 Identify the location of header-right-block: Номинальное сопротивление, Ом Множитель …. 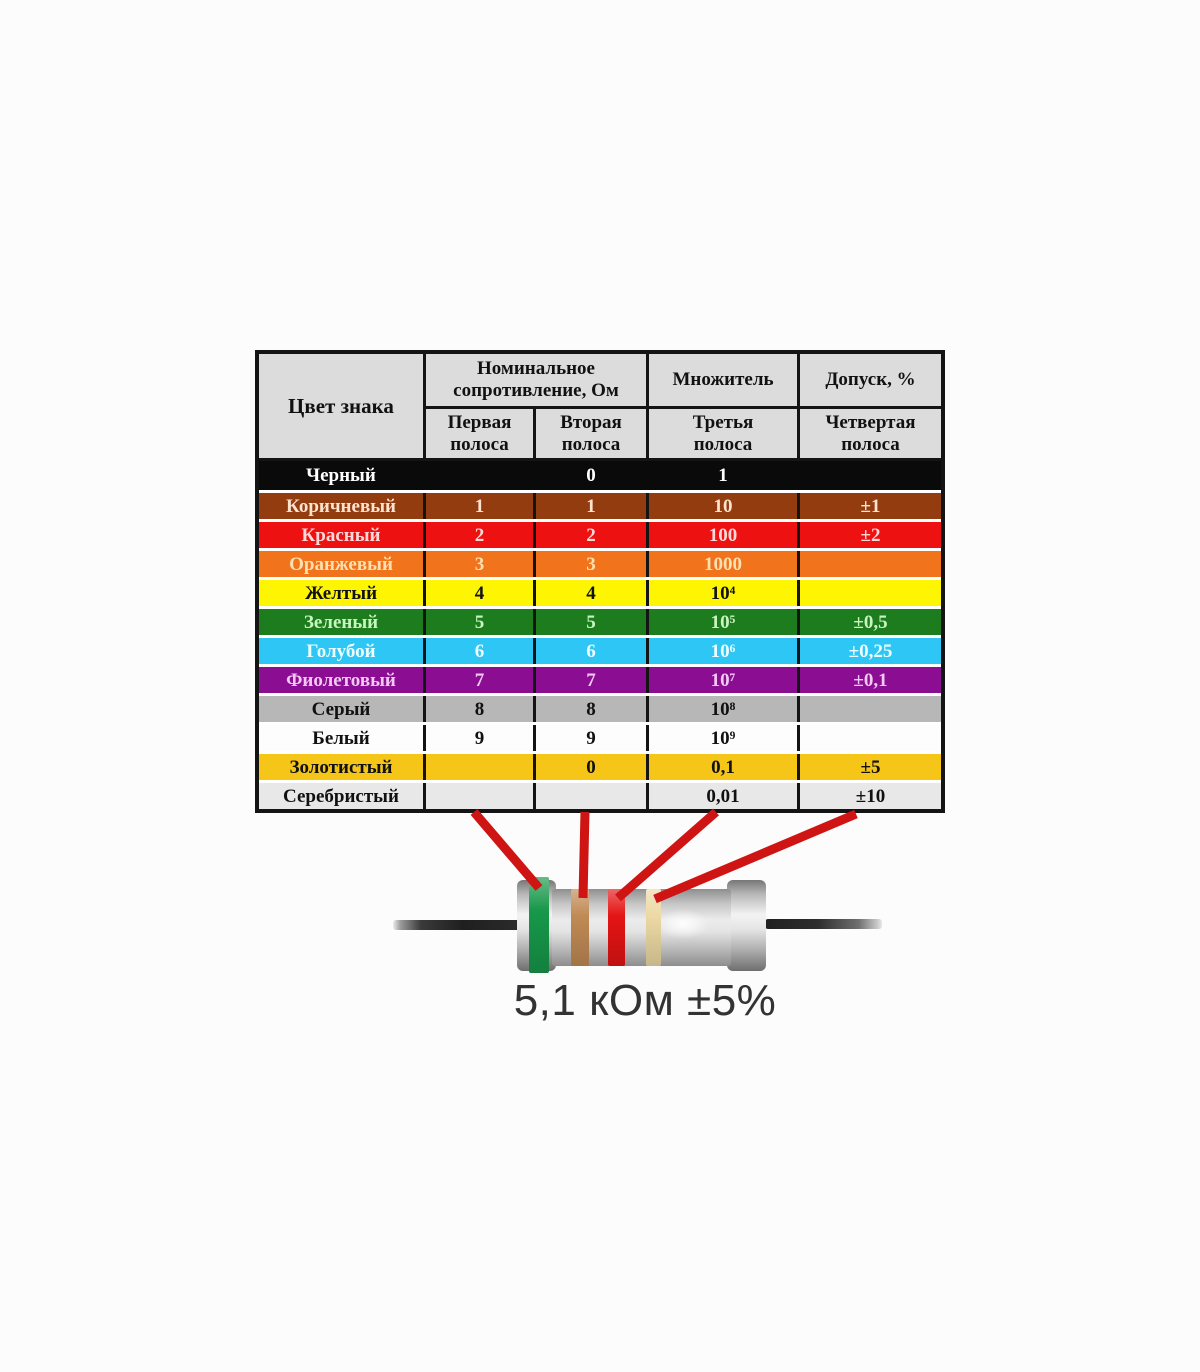
(682, 406).